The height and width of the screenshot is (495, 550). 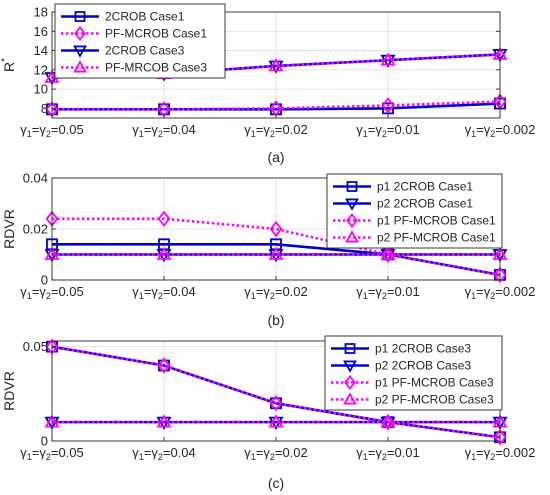 What do you see at coordinates (434, 400) in the screenshot?
I see `legend-label: p2 PF-MCROB Case3` at bounding box center [434, 400].